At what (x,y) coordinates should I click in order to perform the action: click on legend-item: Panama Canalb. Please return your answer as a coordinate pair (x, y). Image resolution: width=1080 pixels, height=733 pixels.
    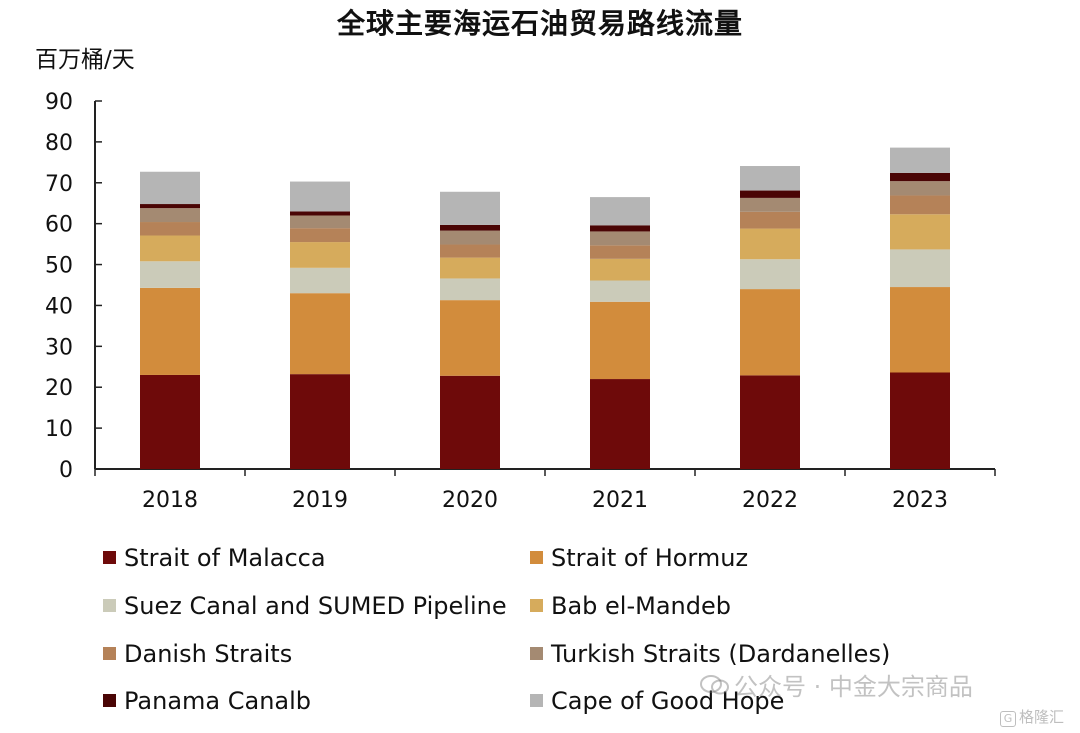
    Looking at the image, I should click on (207, 701).